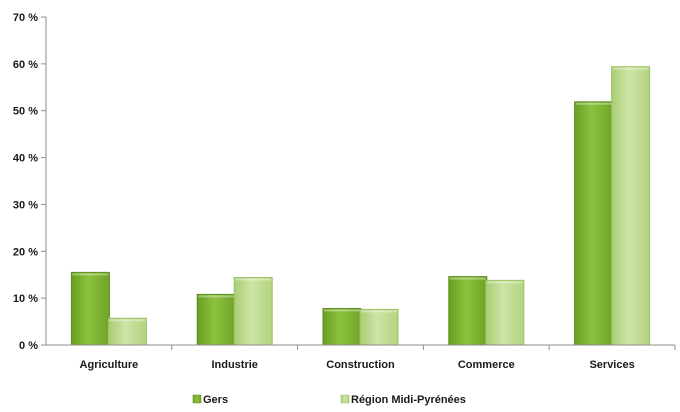  Describe the element at coordinates (25, 205) in the screenshot. I see `y-tick-label: 30 %` at that location.